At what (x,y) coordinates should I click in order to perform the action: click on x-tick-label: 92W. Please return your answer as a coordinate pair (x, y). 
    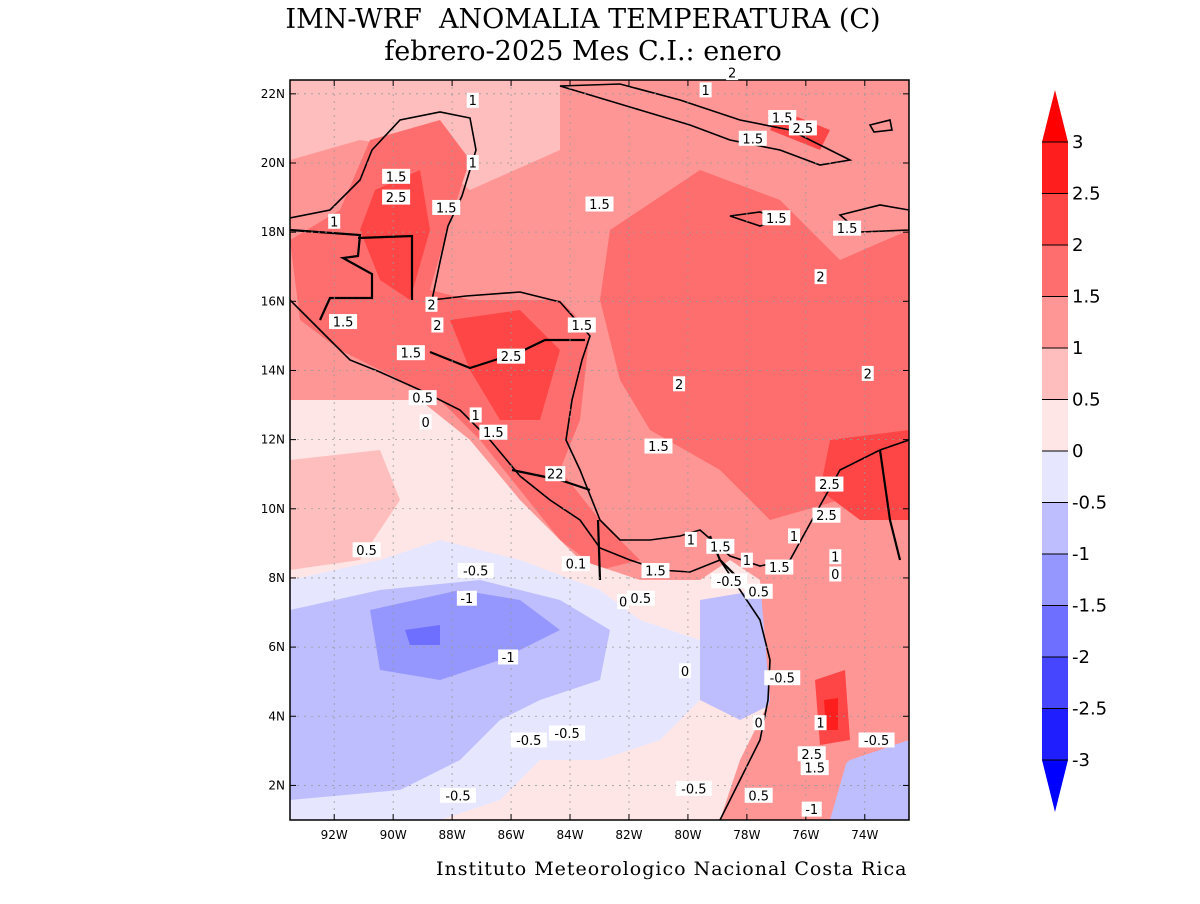
    Looking at the image, I should click on (334, 835).